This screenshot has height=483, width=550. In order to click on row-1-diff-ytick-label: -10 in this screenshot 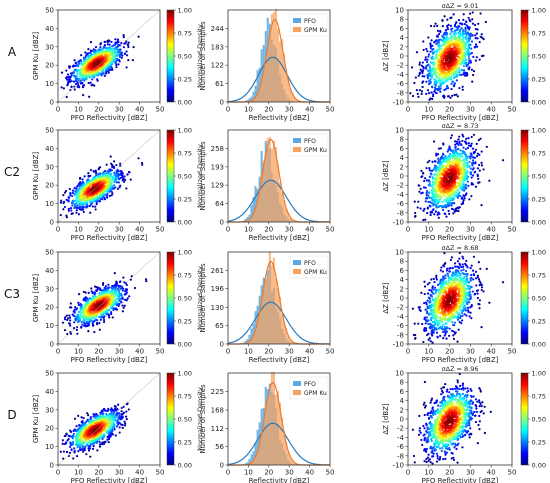, I will do `click(398, 103)`.